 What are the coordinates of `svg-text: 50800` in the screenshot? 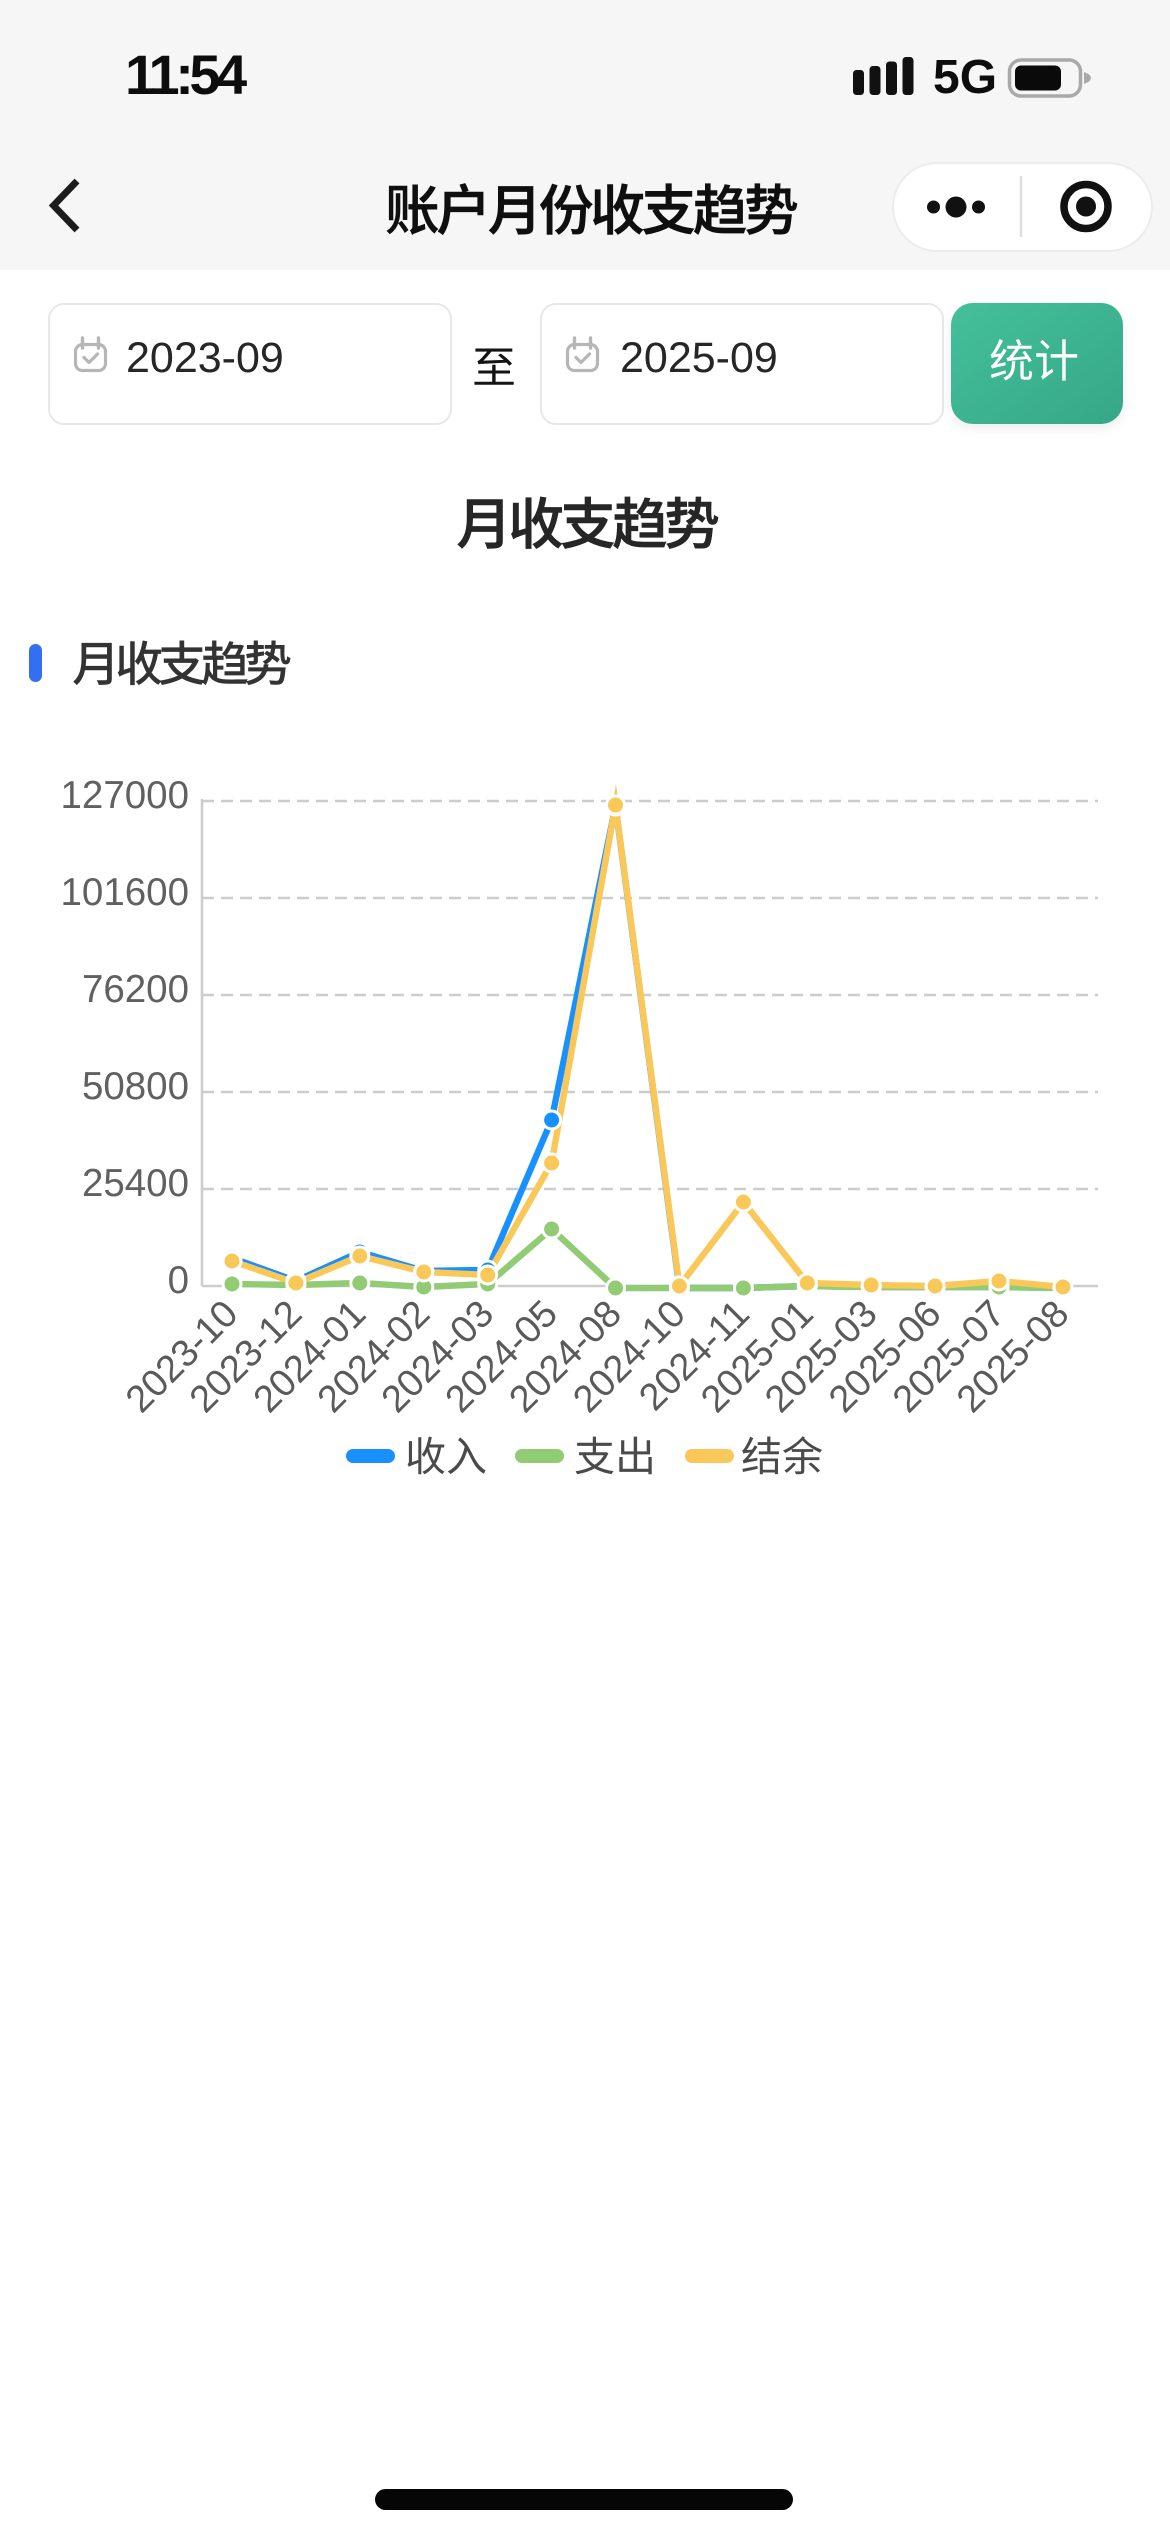 It's located at (135, 1086).